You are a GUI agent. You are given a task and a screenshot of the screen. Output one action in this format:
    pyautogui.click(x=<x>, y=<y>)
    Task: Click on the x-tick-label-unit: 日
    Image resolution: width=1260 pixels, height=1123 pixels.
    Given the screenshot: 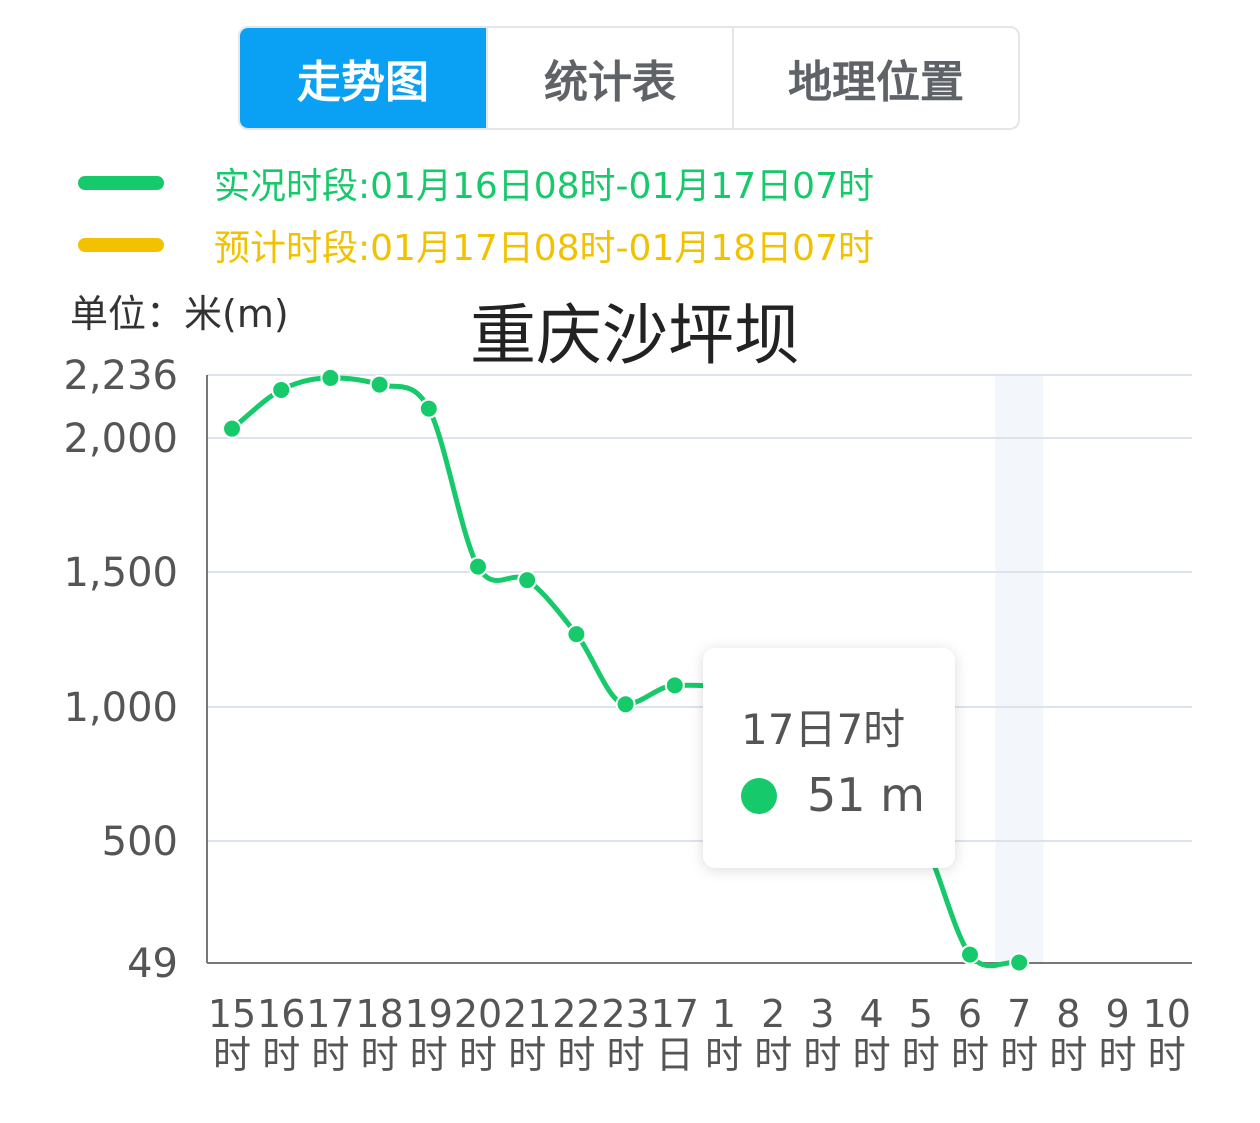 What is the action you would take?
    pyautogui.click(x=675, y=1055)
    